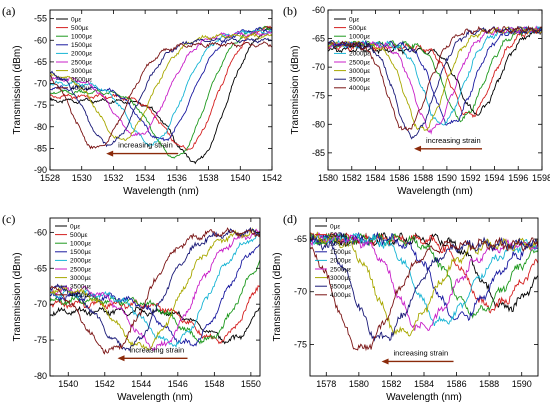 This screenshot has width=550, height=410. Describe the element at coordinates (40, 232) in the screenshot. I see `y-tick-label: -60` at that location.